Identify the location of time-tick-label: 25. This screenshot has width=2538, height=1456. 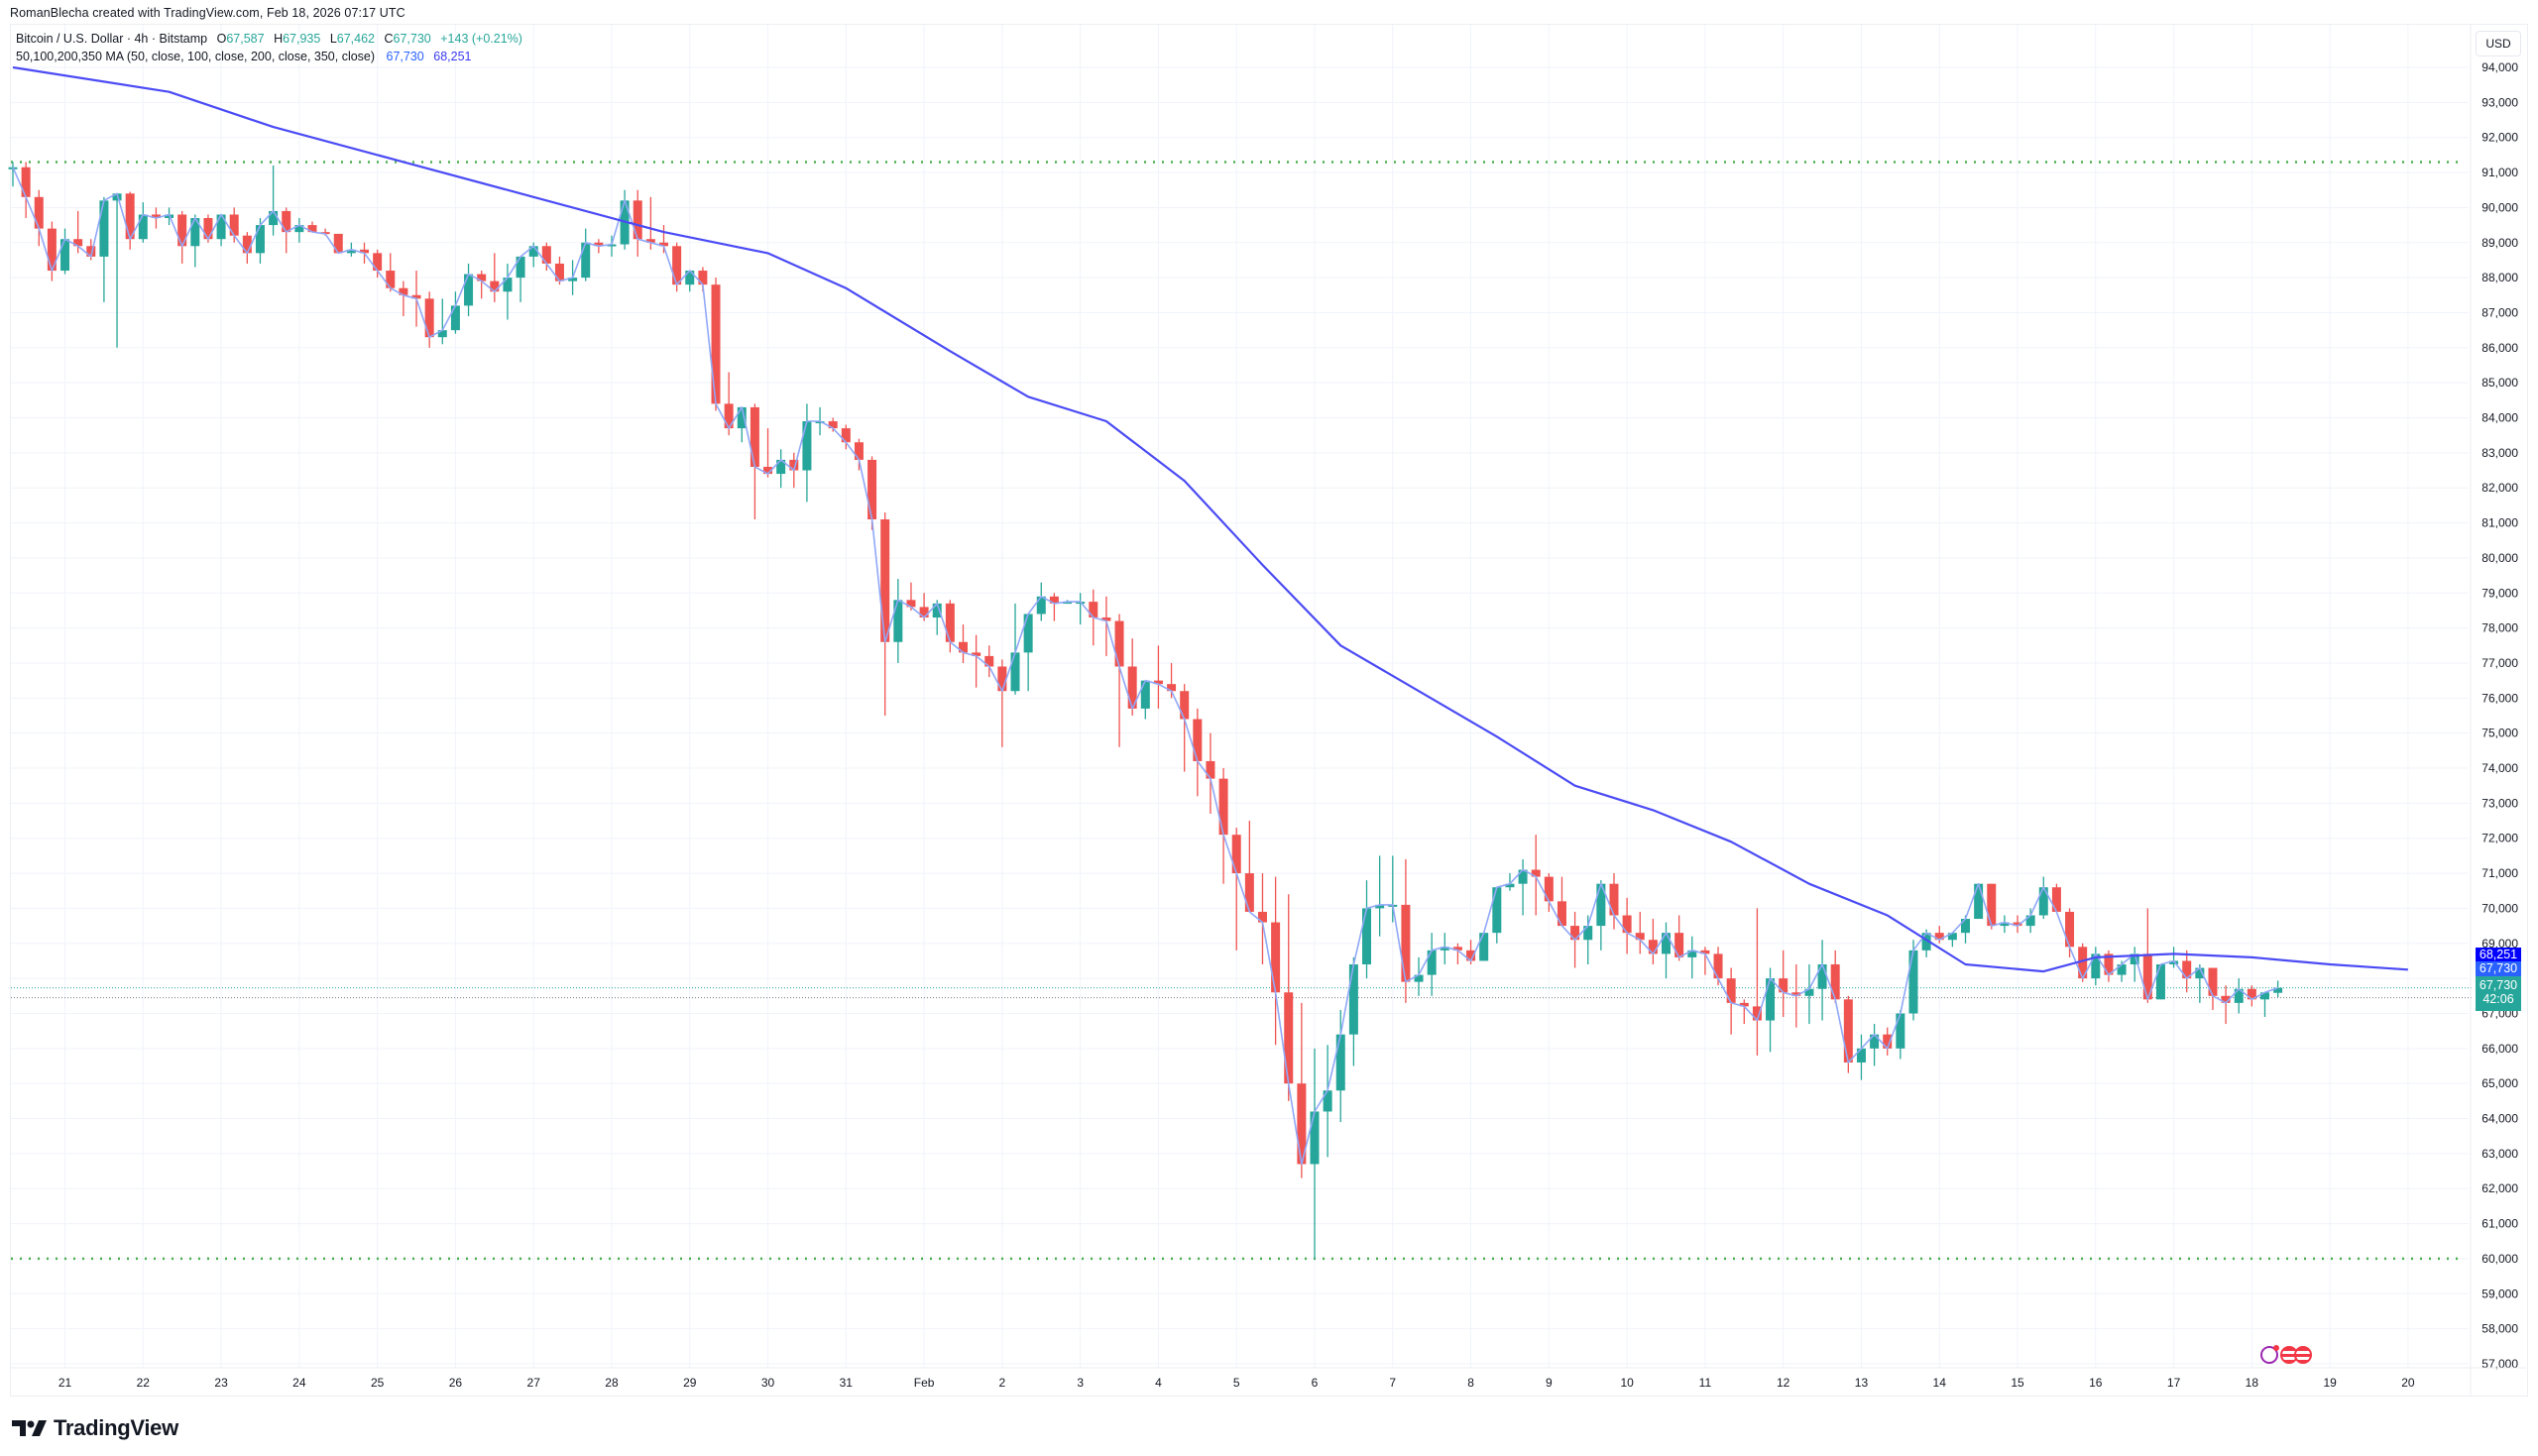
(378, 1383).